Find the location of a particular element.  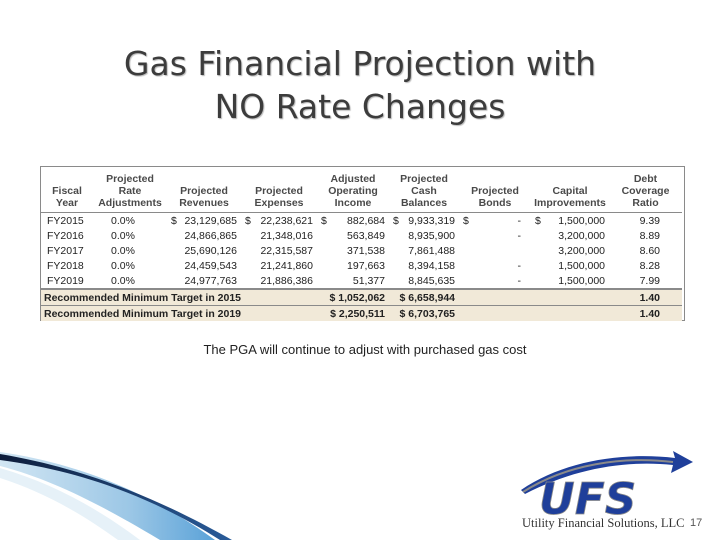

cell-fiscal-year-value: FY2015 is located at coordinates (65, 220).